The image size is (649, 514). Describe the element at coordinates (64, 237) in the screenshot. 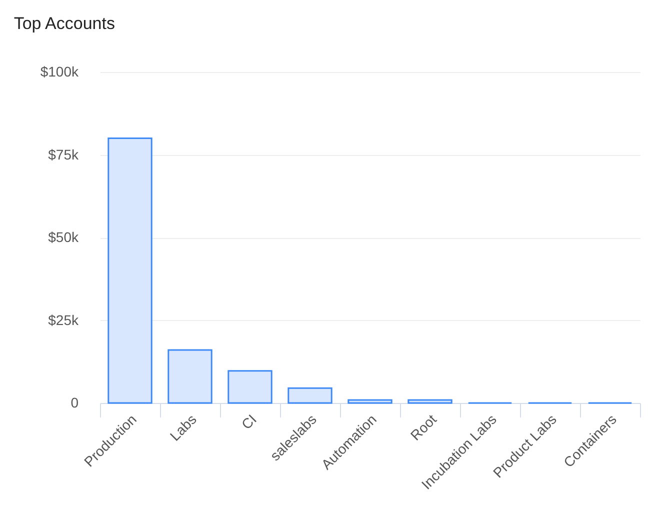

I see `y-tick-label: $50k` at that location.